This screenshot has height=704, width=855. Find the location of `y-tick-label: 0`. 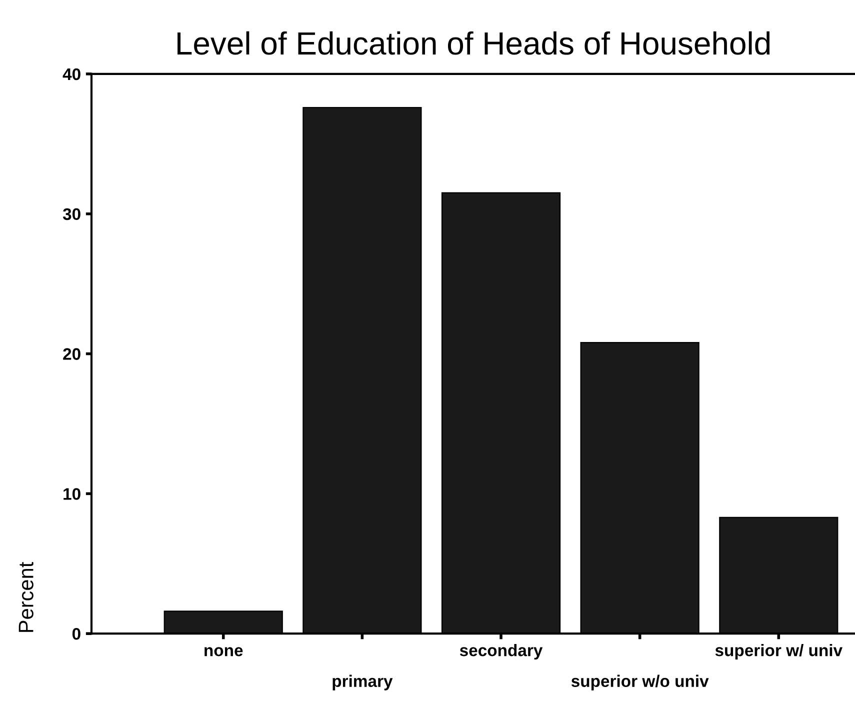

y-tick-label: 0 is located at coordinates (76, 634).